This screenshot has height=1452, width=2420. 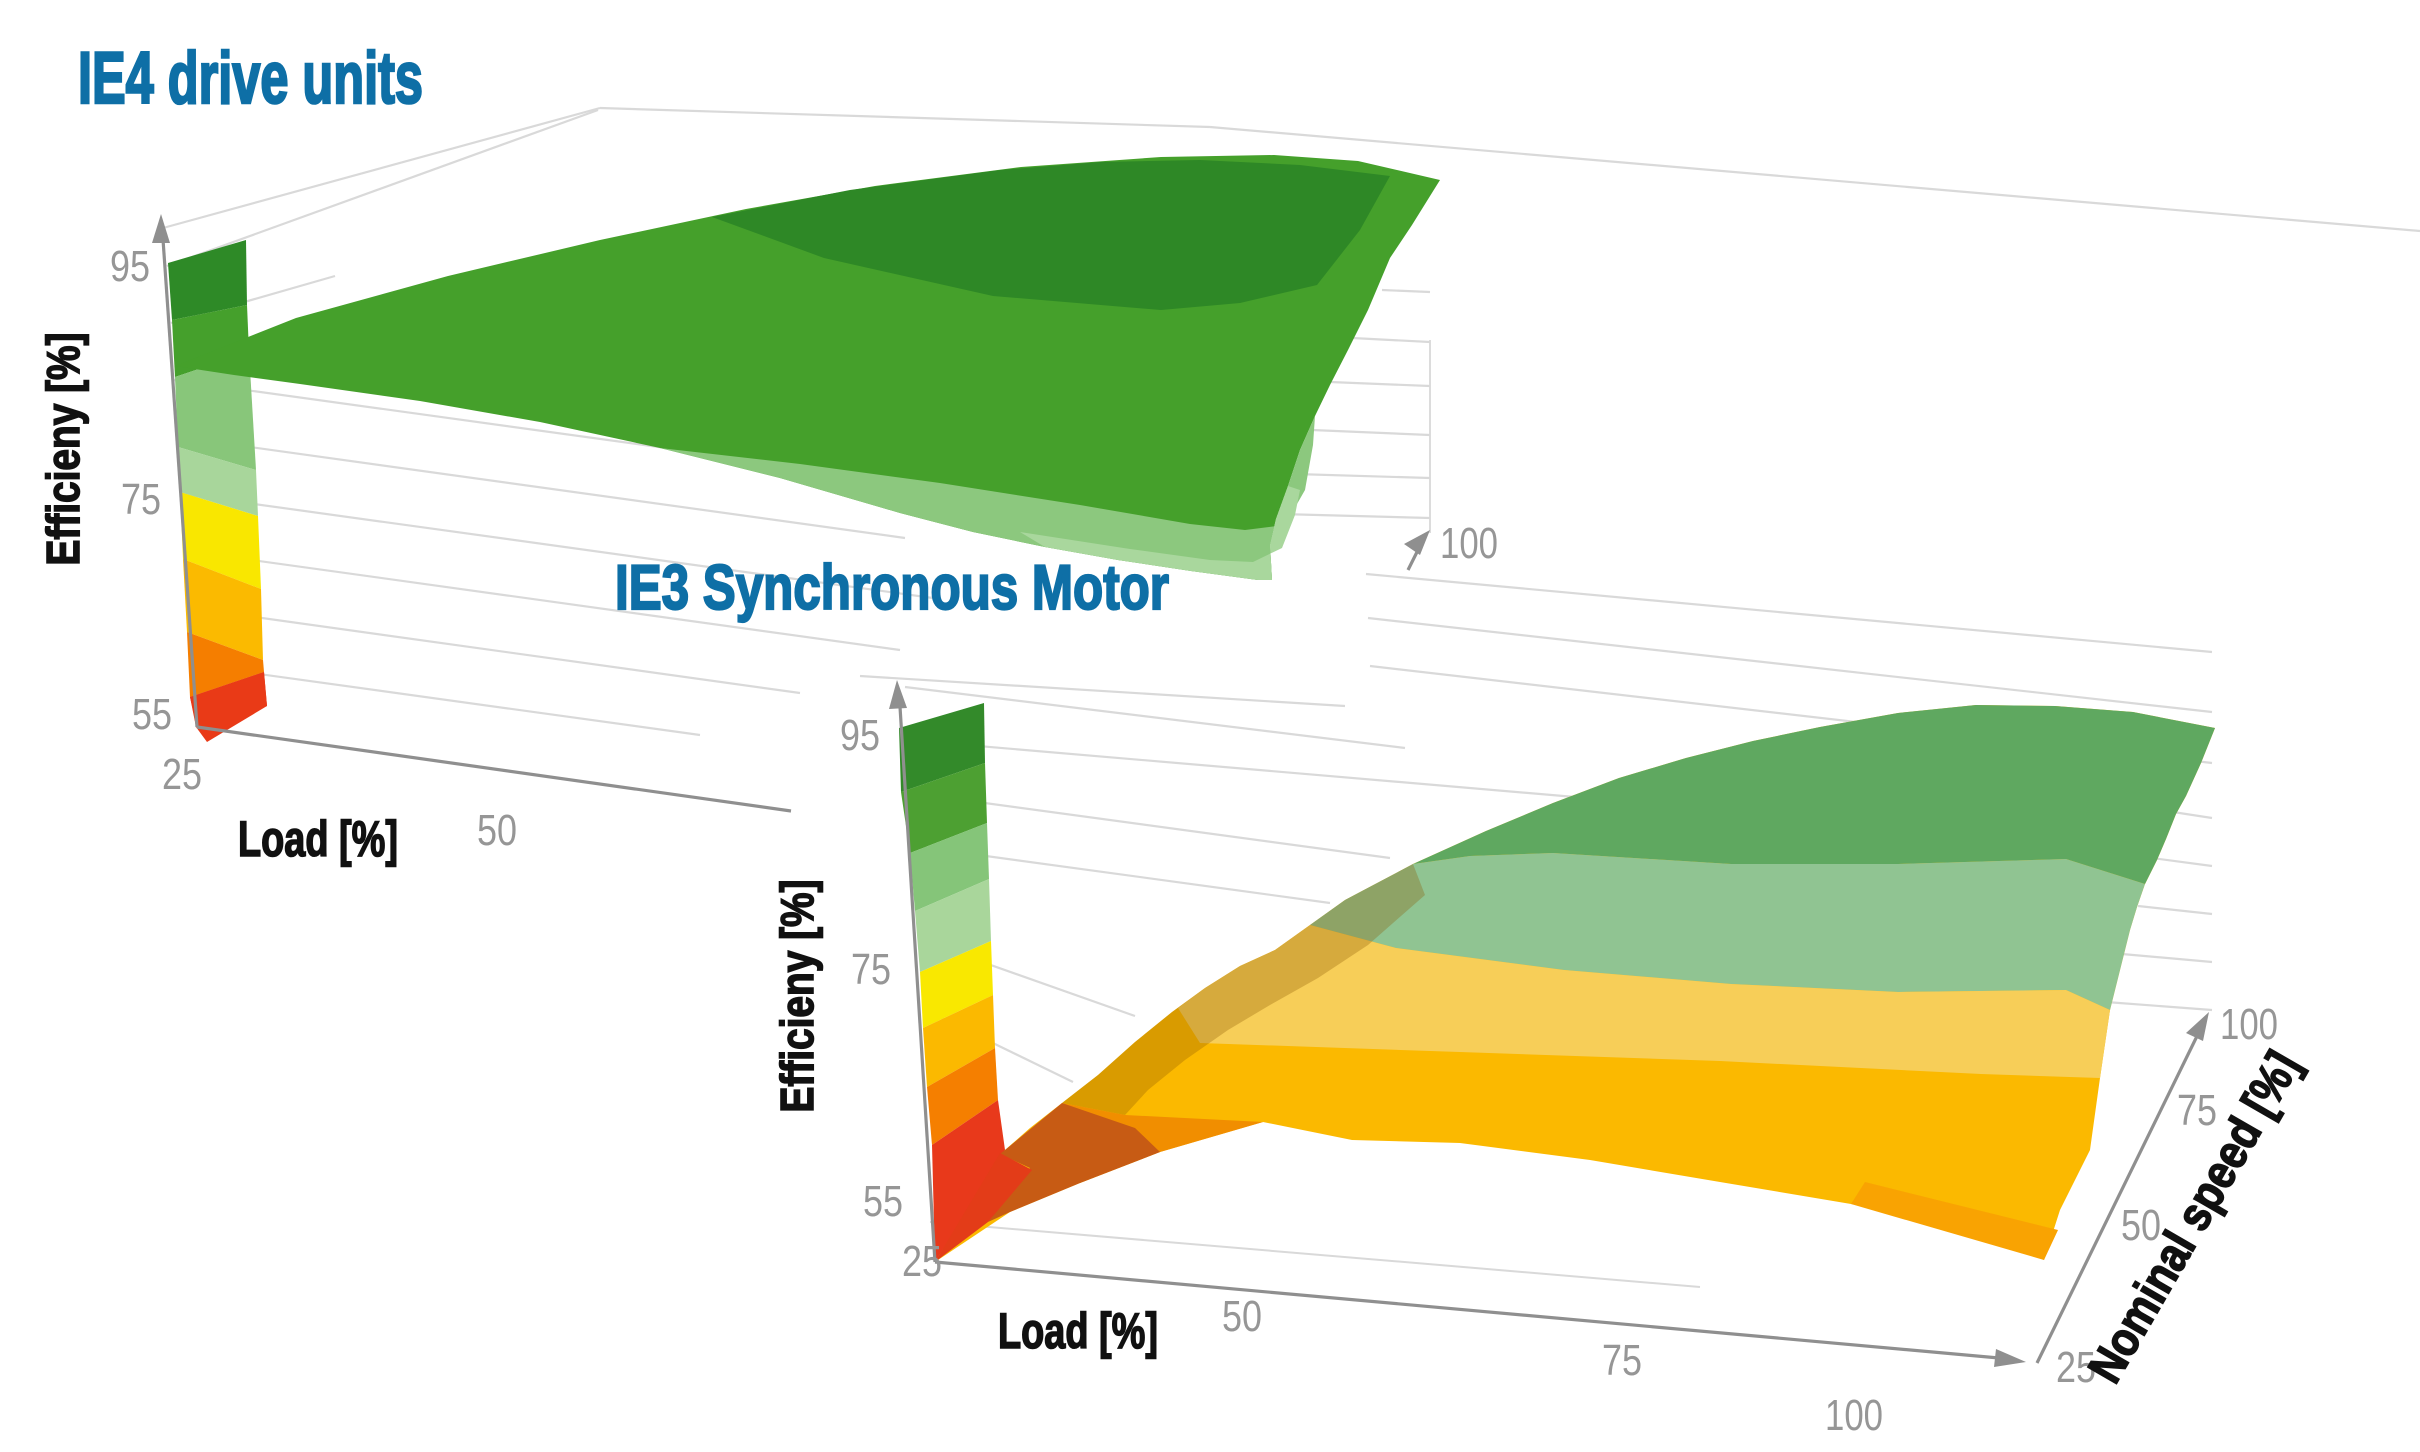 What do you see at coordinates (892, 588) in the screenshot?
I see `svg-text: IE3 Synchronous Motor` at bounding box center [892, 588].